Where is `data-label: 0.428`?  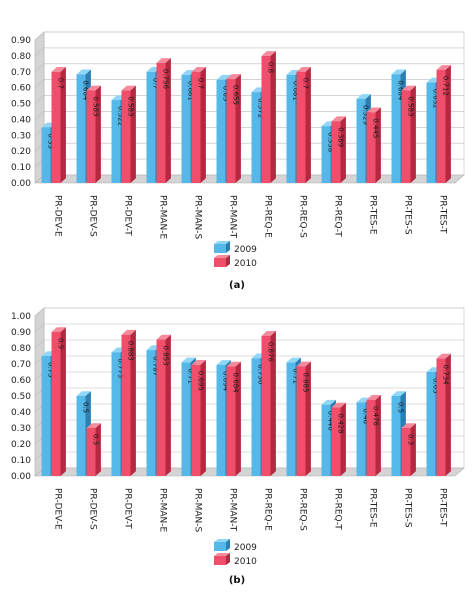 data-label: 0.428 is located at coordinates (341, 424).